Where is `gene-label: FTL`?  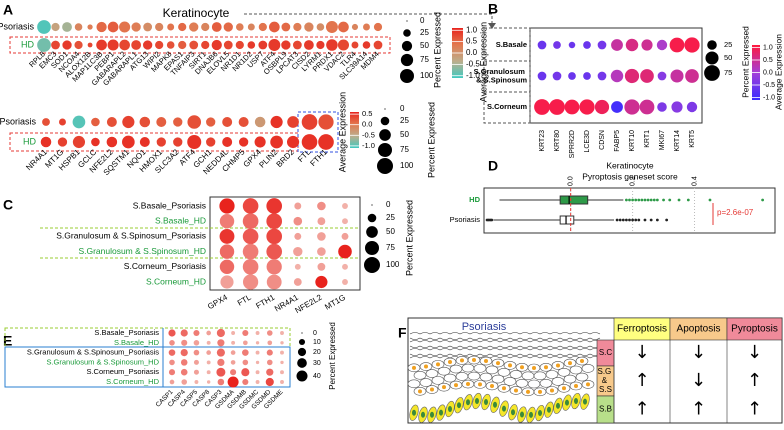
gene-label: FTL is located at coordinates (244, 299).